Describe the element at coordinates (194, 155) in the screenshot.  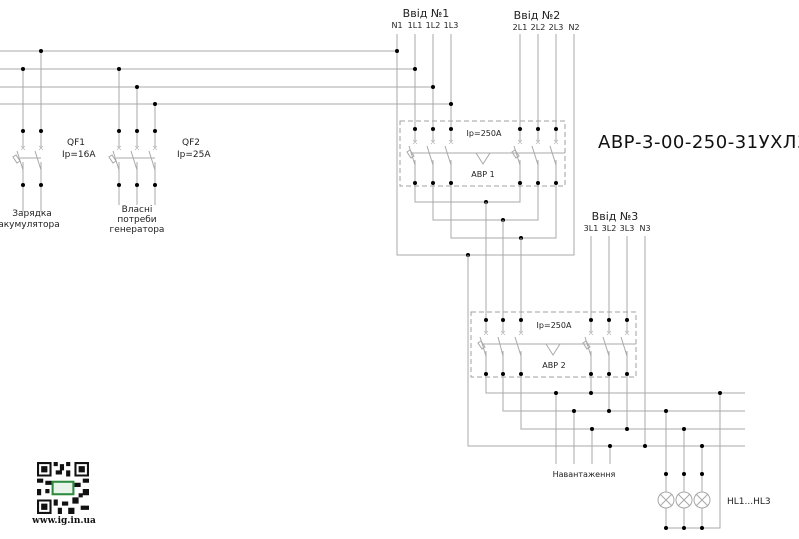
I see `qf2-rating: Ip=25A` at that location.